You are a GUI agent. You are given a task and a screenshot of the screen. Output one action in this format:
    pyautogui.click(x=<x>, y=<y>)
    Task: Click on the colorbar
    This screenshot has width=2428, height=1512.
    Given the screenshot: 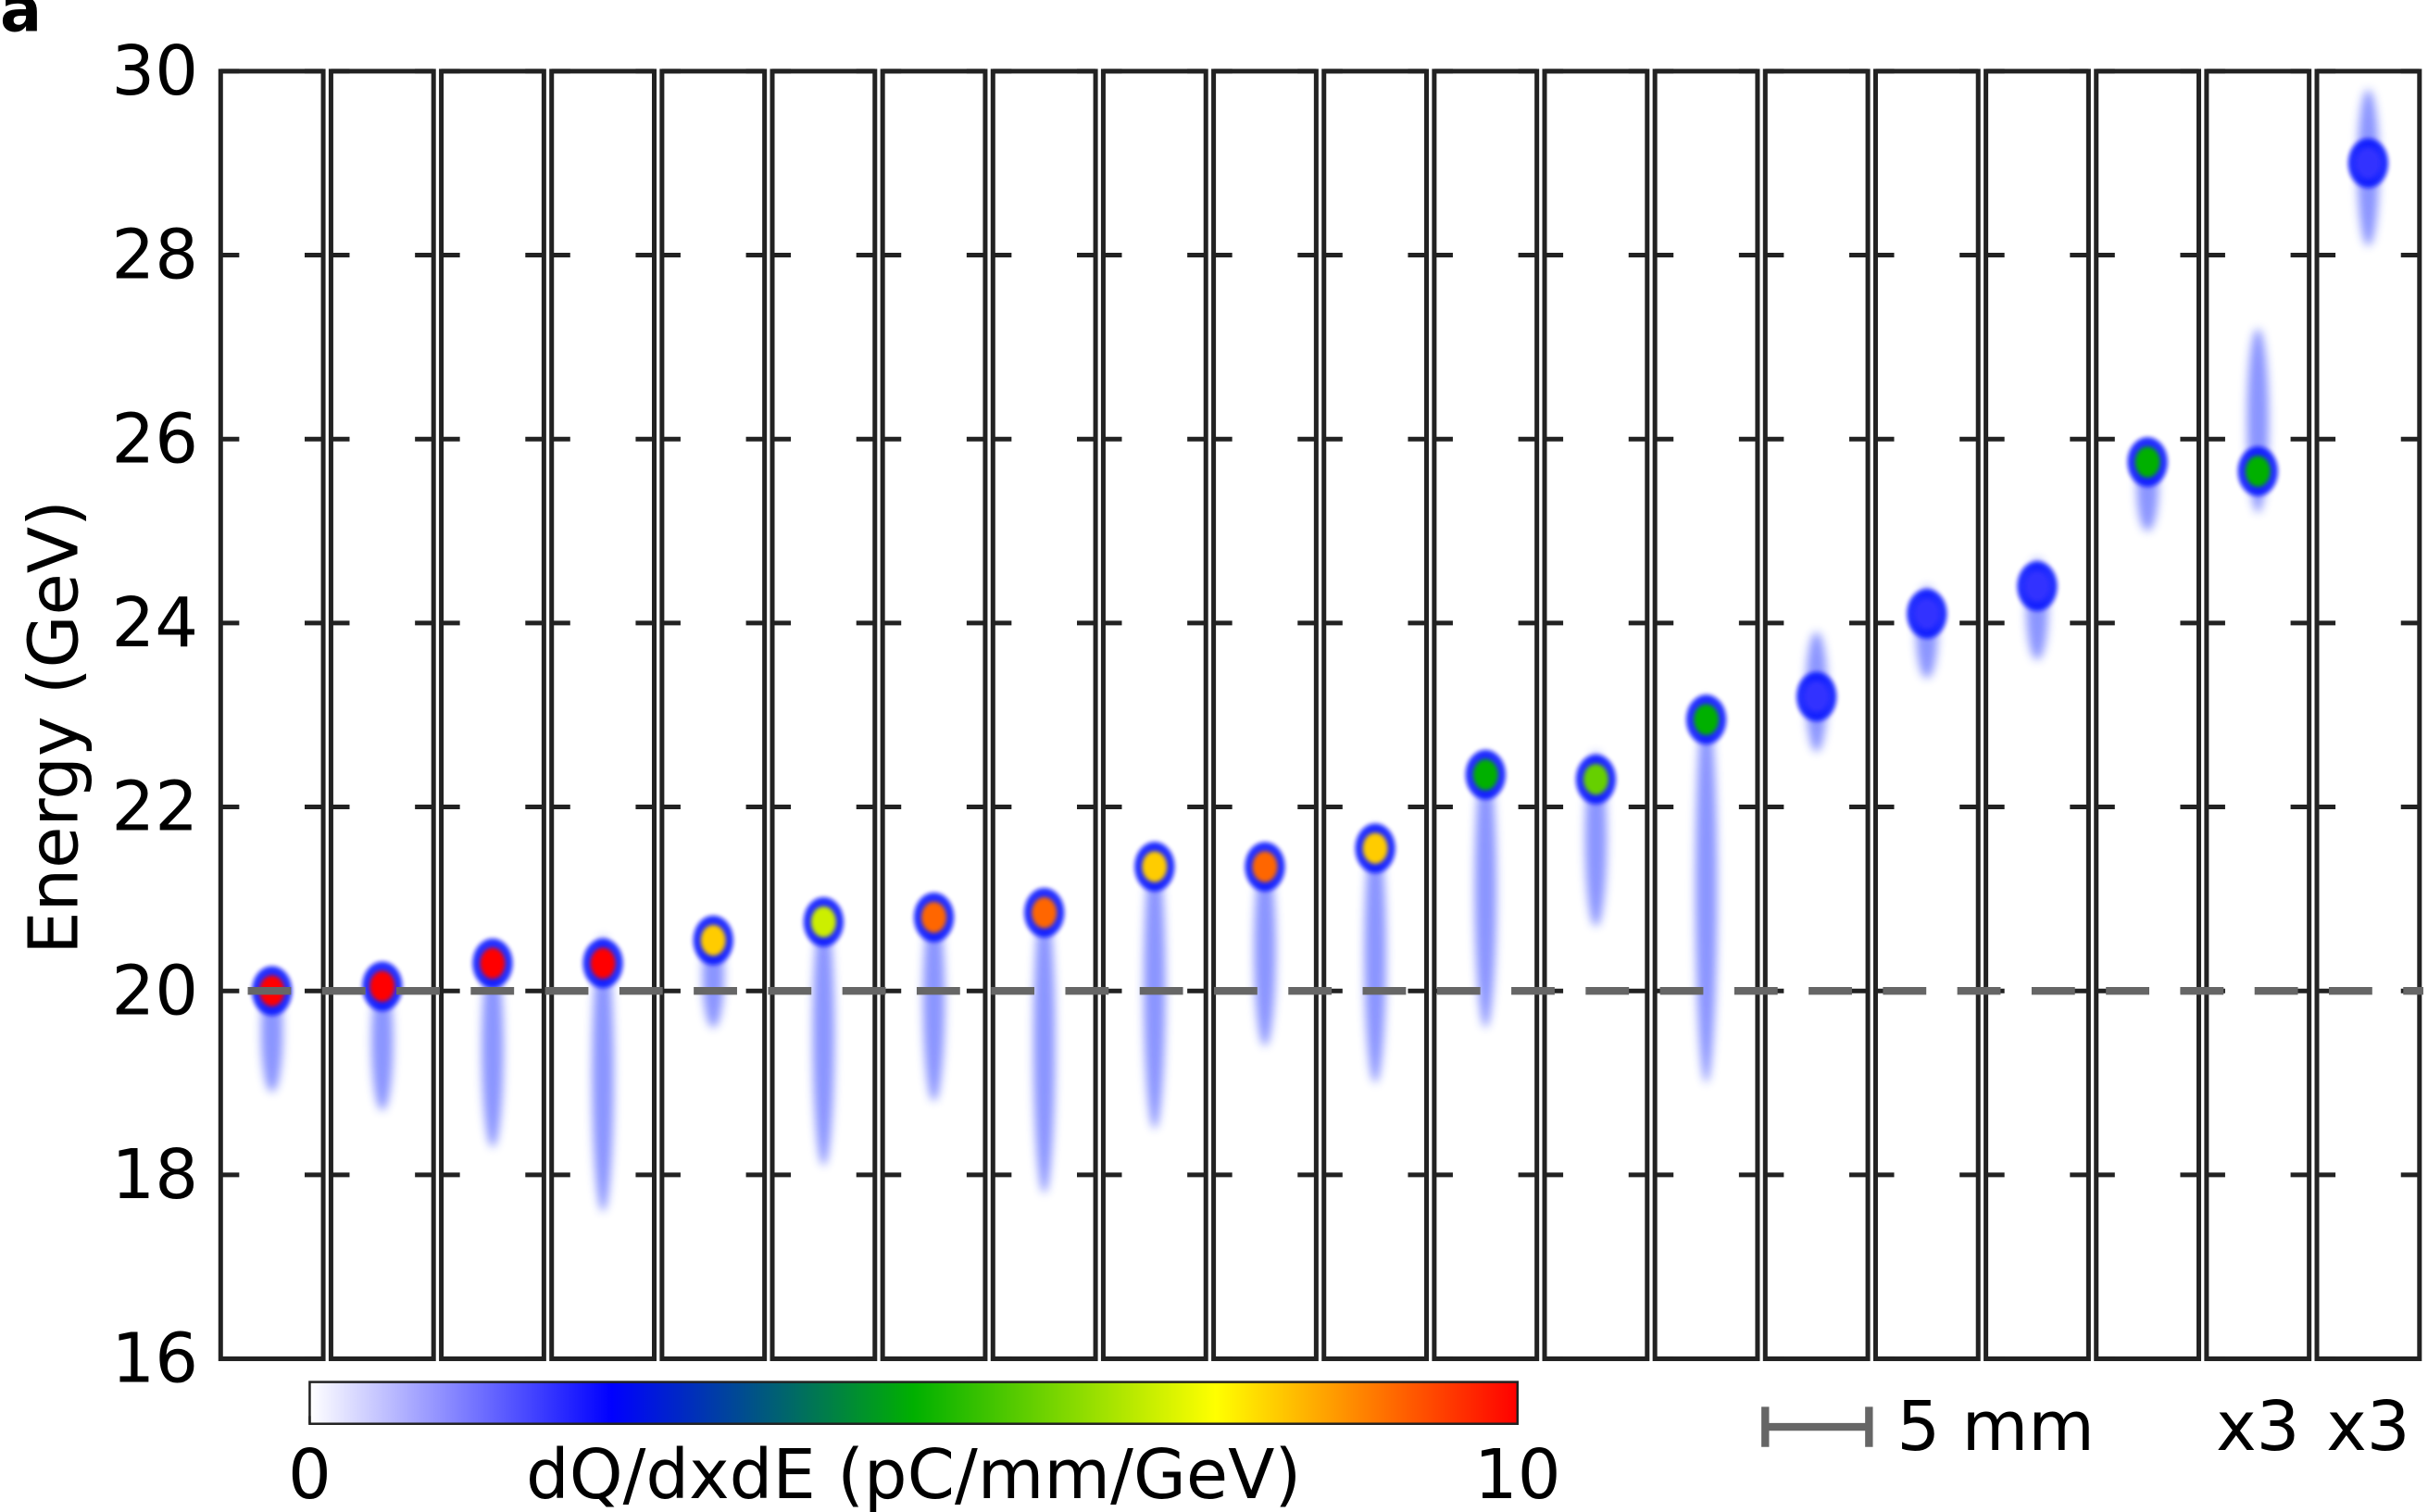 What is the action you would take?
    pyautogui.click(x=914, y=1403)
    